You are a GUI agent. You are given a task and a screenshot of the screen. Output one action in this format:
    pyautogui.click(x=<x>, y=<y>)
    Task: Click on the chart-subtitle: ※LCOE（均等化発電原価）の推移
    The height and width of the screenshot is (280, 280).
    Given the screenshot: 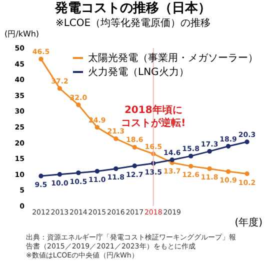 What is the action you would take?
    pyautogui.click(x=133, y=23)
    